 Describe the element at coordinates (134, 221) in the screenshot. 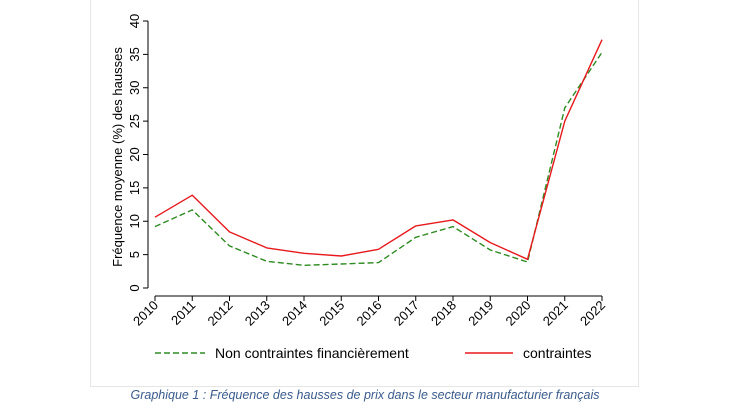

I see `y-tick-label: 10` at that location.